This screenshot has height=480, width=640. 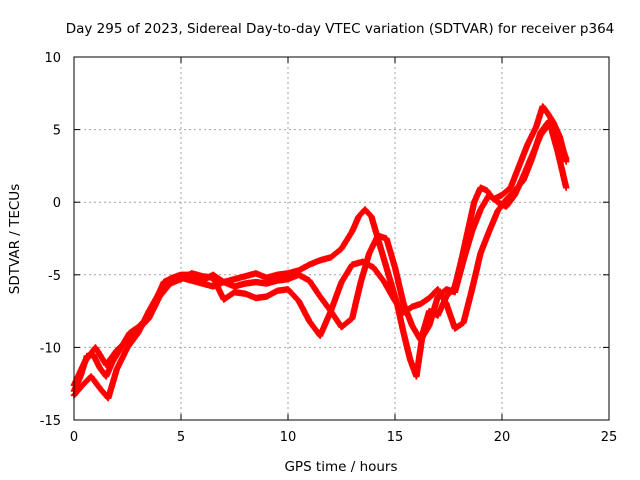 What do you see at coordinates (340, 467) in the screenshot?
I see `x-axis-title: GPS time / hours` at bounding box center [340, 467].